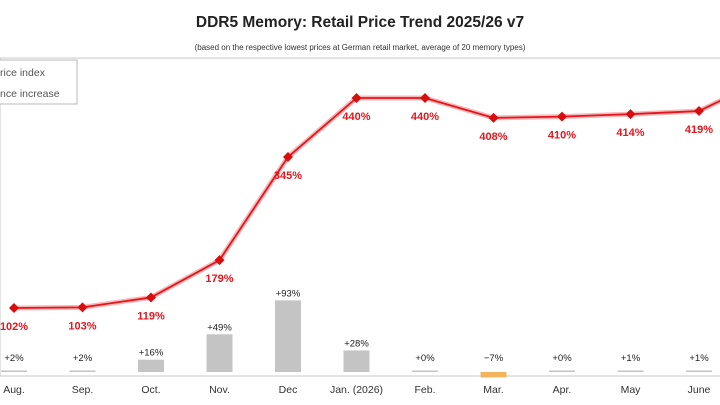 Image resolution: width=720 pixels, height=405 pixels. What do you see at coordinates (30, 94) in the screenshot?
I see `legend-label-1: nce increase` at bounding box center [30, 94].